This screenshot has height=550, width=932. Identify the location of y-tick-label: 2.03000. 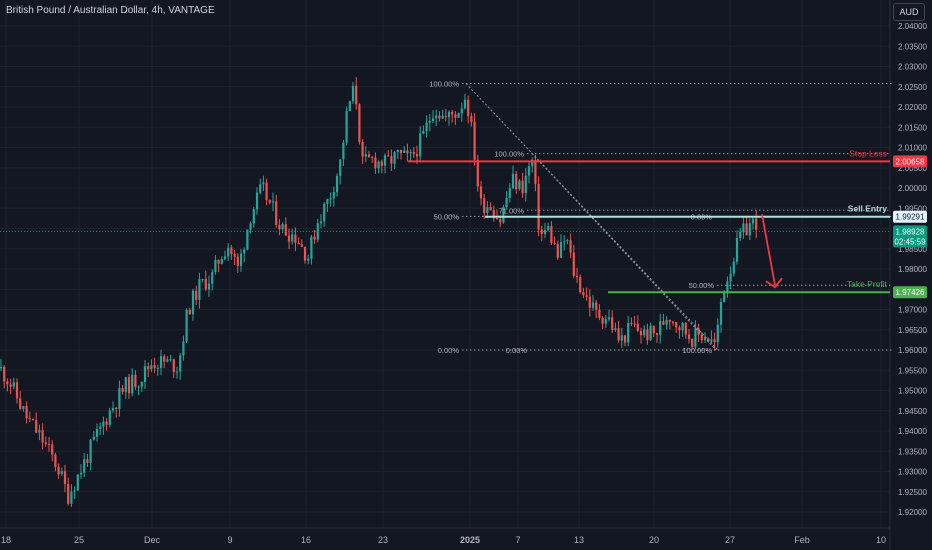
(912, 67).